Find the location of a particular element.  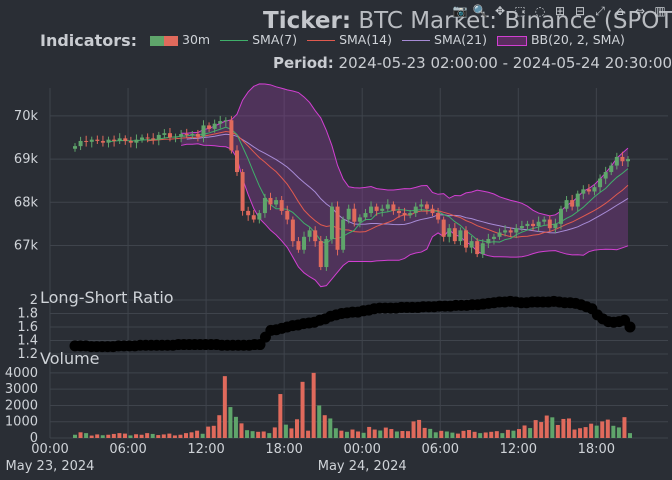

legend: 30m SMA(7) SMA(14) SMA(21) BB(20, 2, SMA) is located at coordinates (392, 39).